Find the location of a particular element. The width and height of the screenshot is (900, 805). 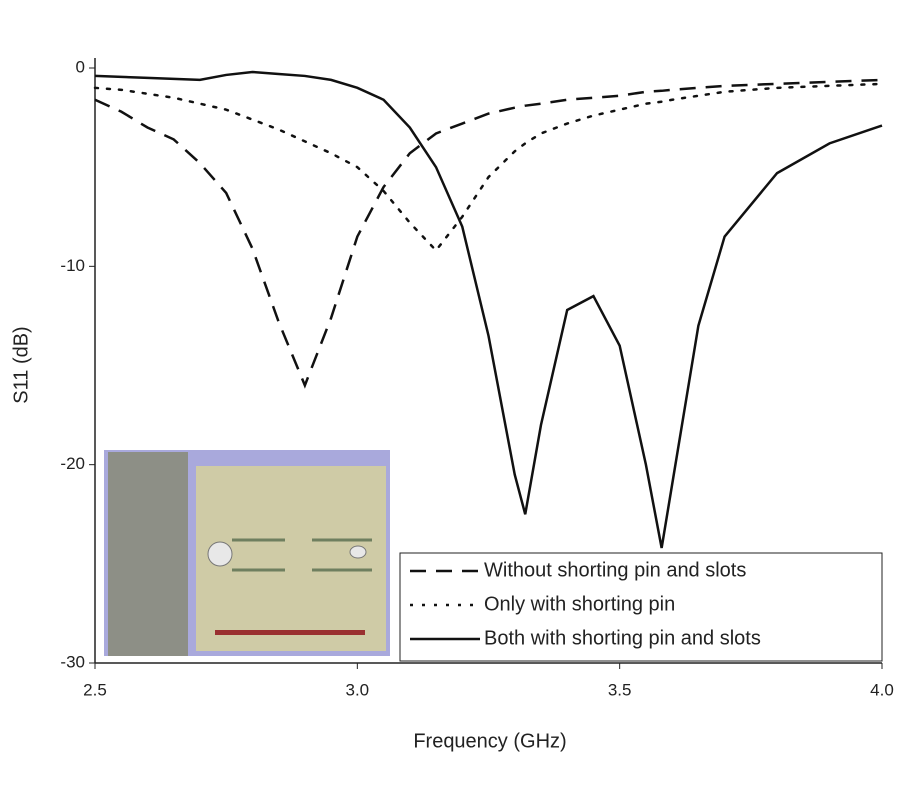

y-tick-label: -10 is located at coordinates (72, 265).